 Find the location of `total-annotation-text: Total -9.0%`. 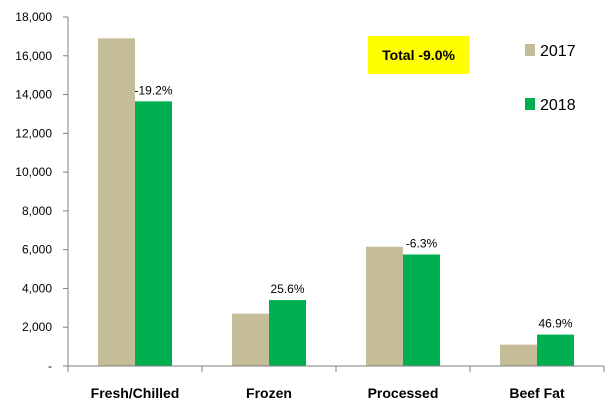

total-annotation-text: Total -9.0% is located at coordinates (418, 55).